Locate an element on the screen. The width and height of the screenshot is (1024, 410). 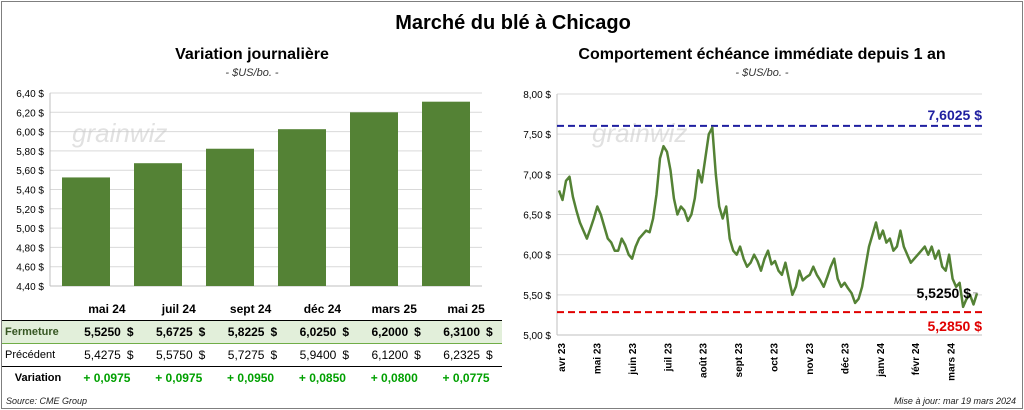
change-value: + 0,0850 is located at coordinates (322, 378).